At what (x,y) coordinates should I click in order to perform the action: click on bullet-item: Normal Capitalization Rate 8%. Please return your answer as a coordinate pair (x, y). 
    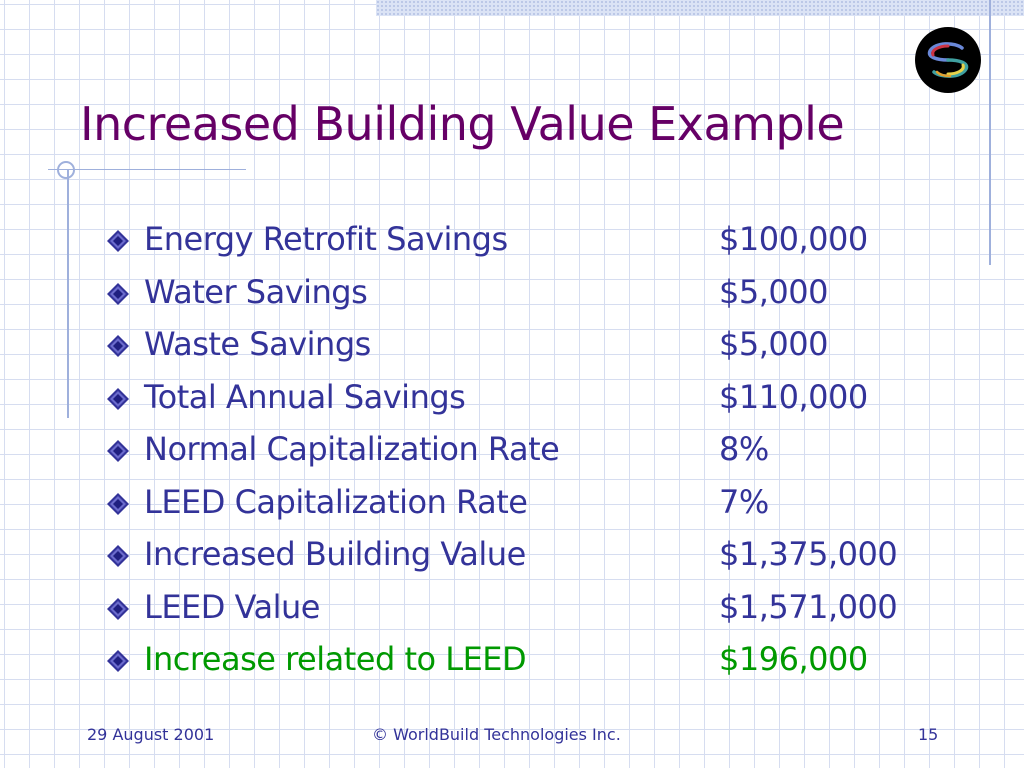
    Looking at the image, I should click on (536, 449).